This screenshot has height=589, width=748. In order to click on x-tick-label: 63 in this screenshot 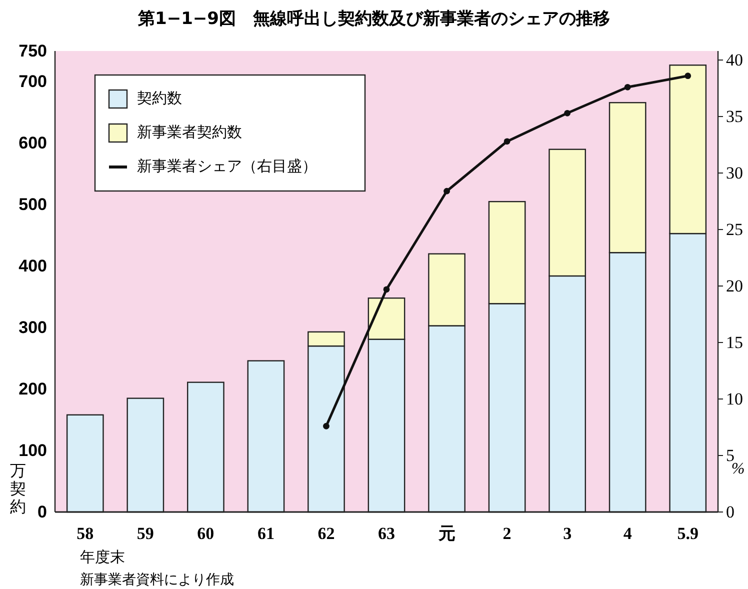, I will do `click(386, 533)`.